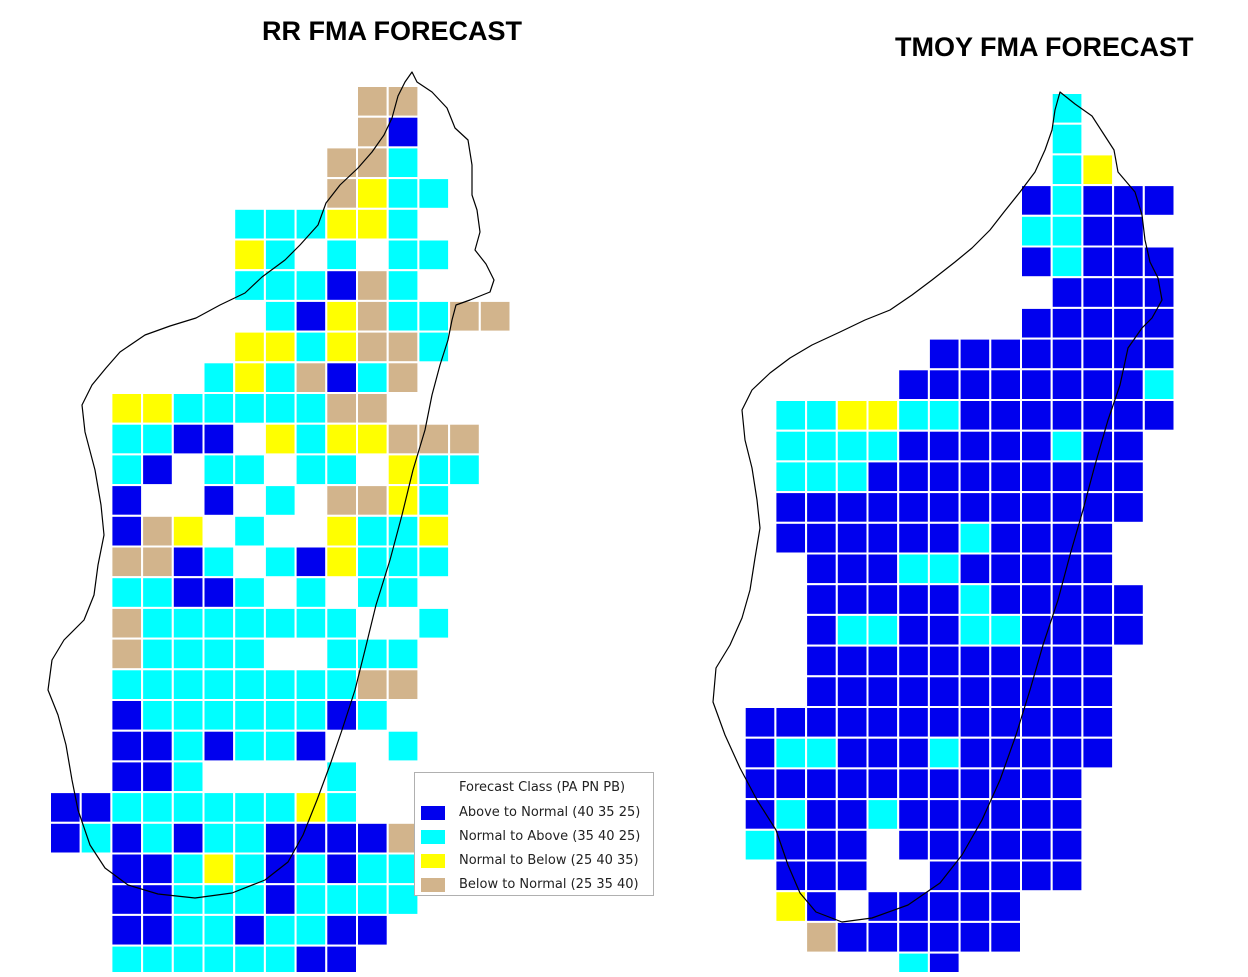 The width and height of the screenshot is (1248, 977). I want to click on legend-swatch-normal-below, so click(433, 861).